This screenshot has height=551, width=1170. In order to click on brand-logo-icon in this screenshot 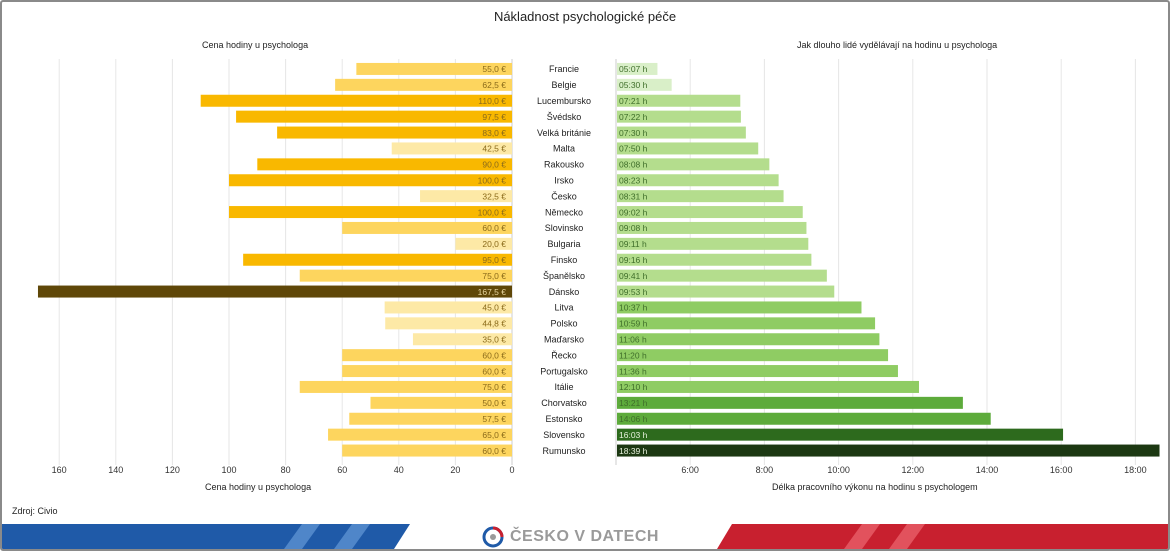, I will do `click(493, 537)`.